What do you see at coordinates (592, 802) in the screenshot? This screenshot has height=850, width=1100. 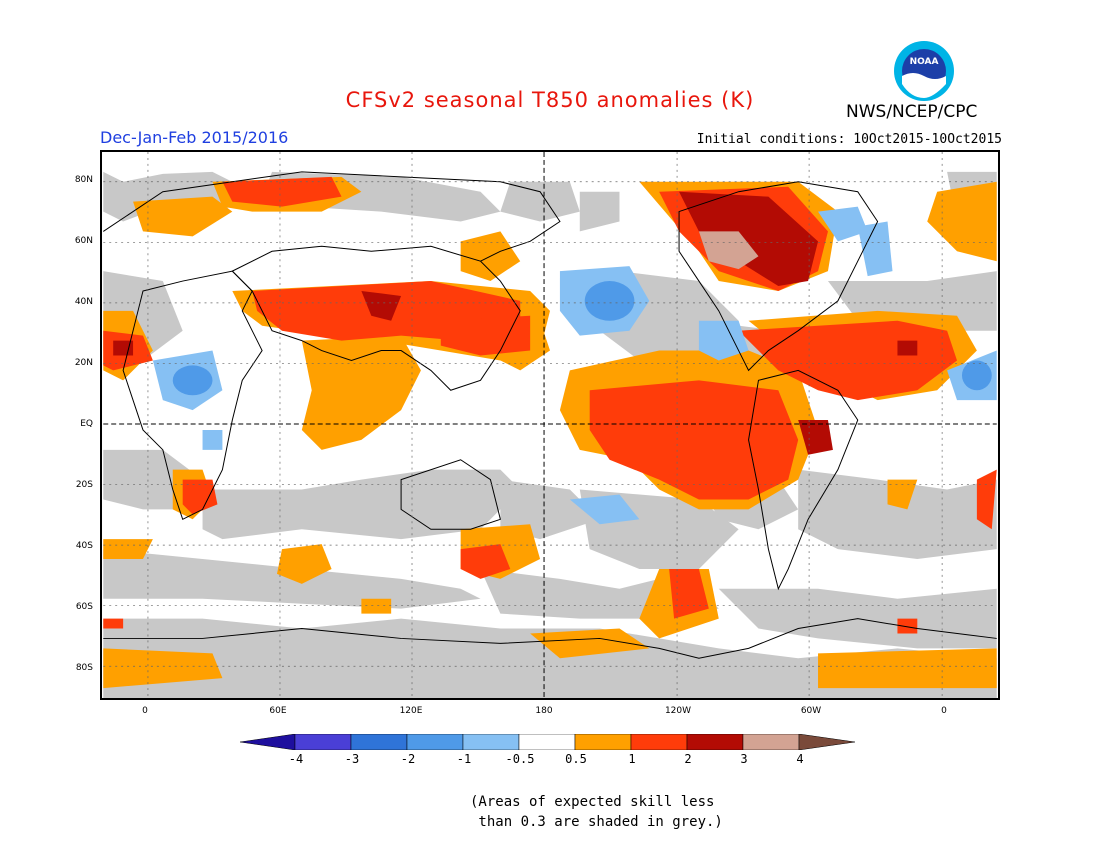 I see `skill-note-line1: (Areas of expected skill less` at bounding box center [592, 802].